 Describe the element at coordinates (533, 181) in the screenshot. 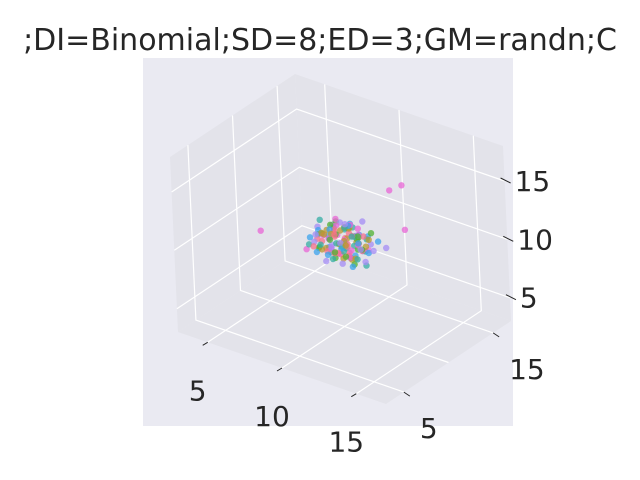

I see `z-tick-label: 15` at that location.